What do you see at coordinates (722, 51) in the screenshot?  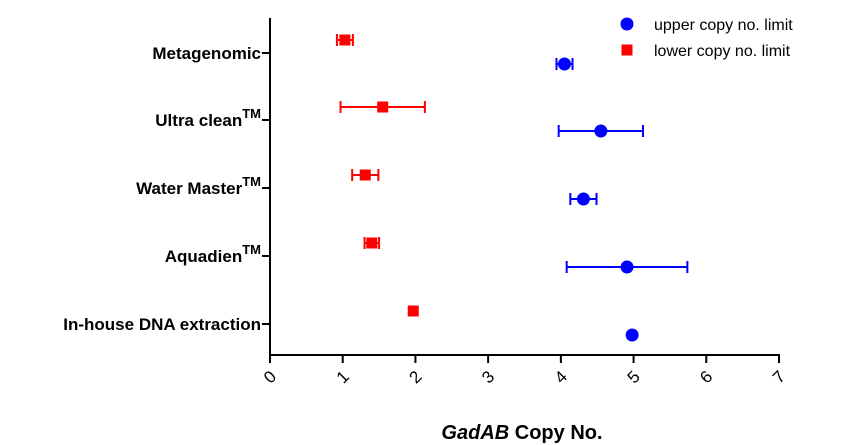 I see `legend-label: lower copy no. limit` at bounding box center [722, 51].